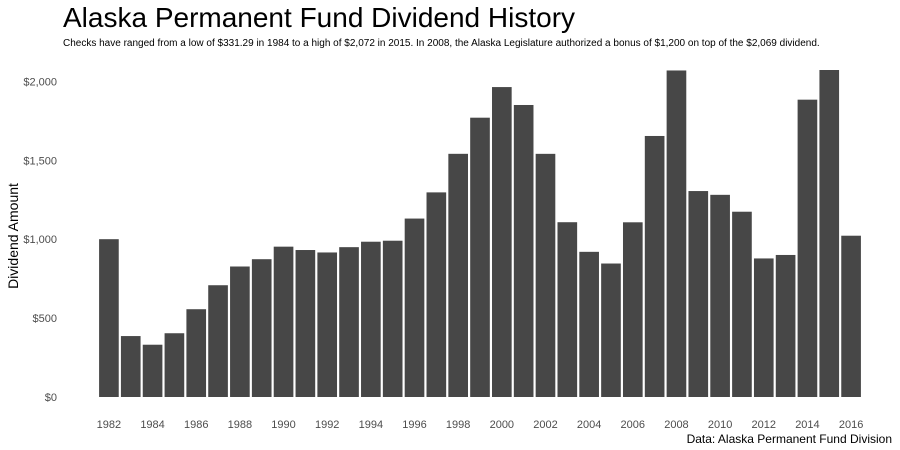  Describe the element at coordinates (218, 341) in the screenshot. I see `bar-1987` at that location.